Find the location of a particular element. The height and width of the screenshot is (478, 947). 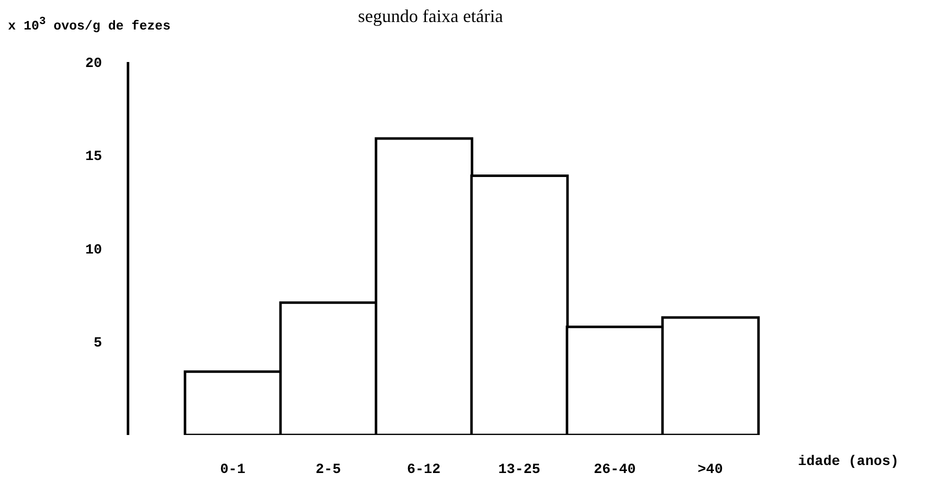

y-tick-label: 20 is located at coordinates (93, 64).